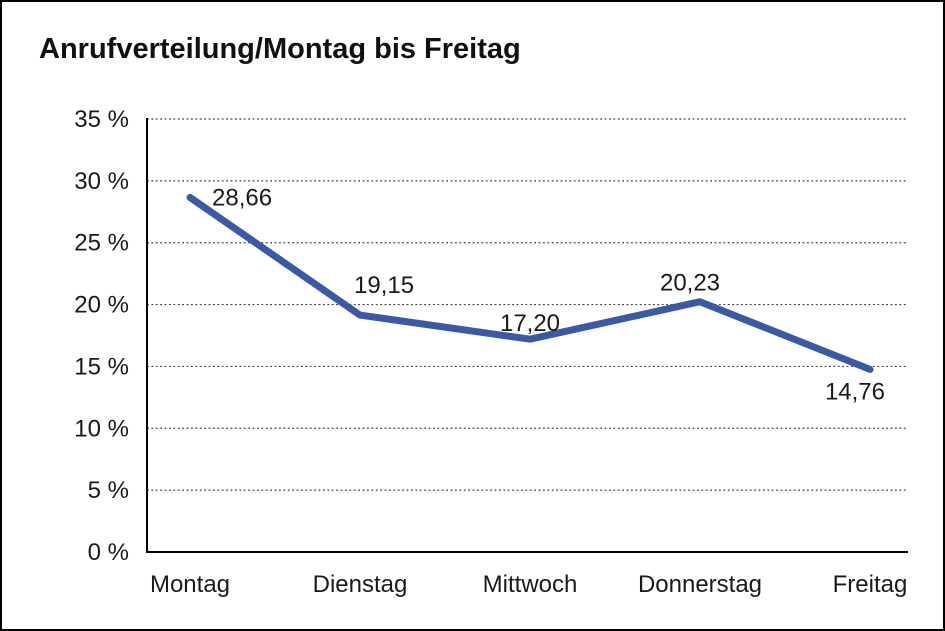  Describe the element at coordinates (101, 181) in the screenshot. I see `y-tick-label: 30 %` at that location.